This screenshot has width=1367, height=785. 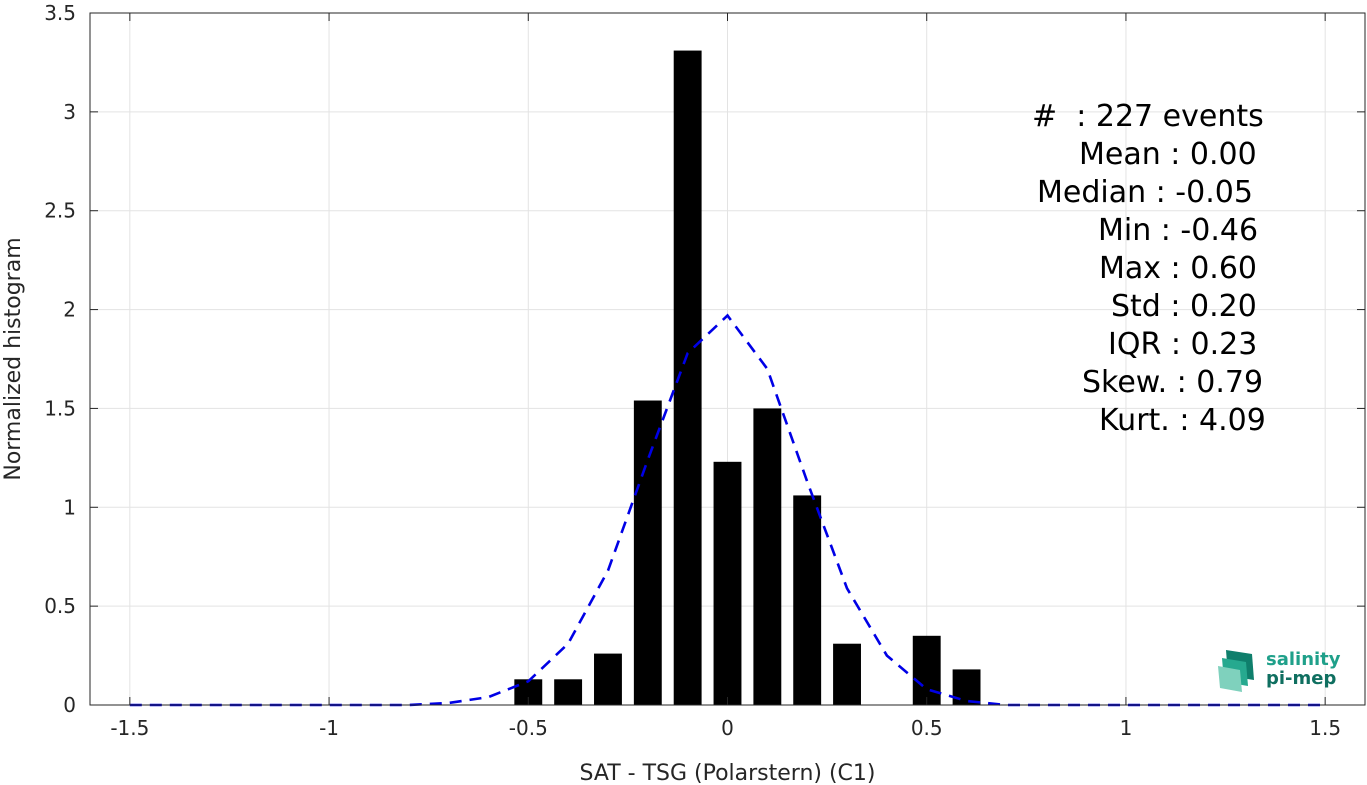 What do you see at coordinates (1303, 659) in the screenshot?
I see `logo-text-salinity: salinity` at bounding box center [1303, 659].